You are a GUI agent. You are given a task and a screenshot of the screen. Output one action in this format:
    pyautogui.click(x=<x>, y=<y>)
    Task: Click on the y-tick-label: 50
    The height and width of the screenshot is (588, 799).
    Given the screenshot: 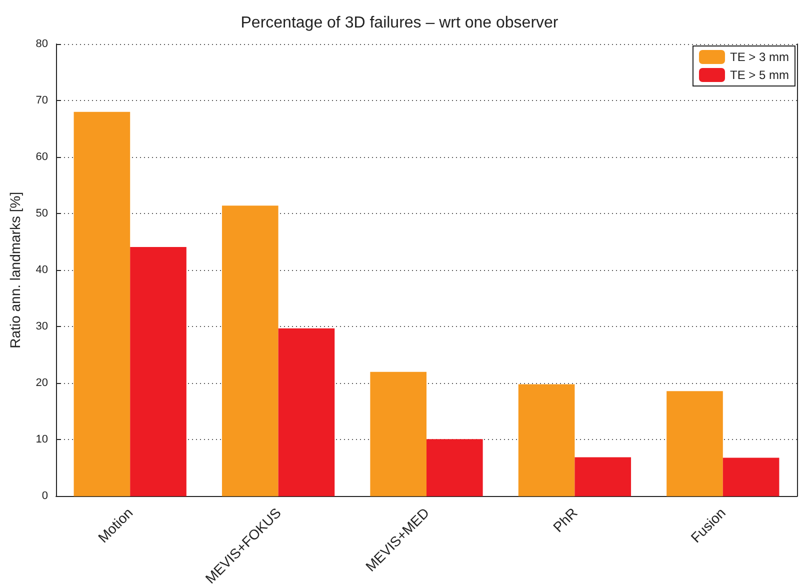 What is the action you would take?
    pyautogui.click(x=42, y=214)
    